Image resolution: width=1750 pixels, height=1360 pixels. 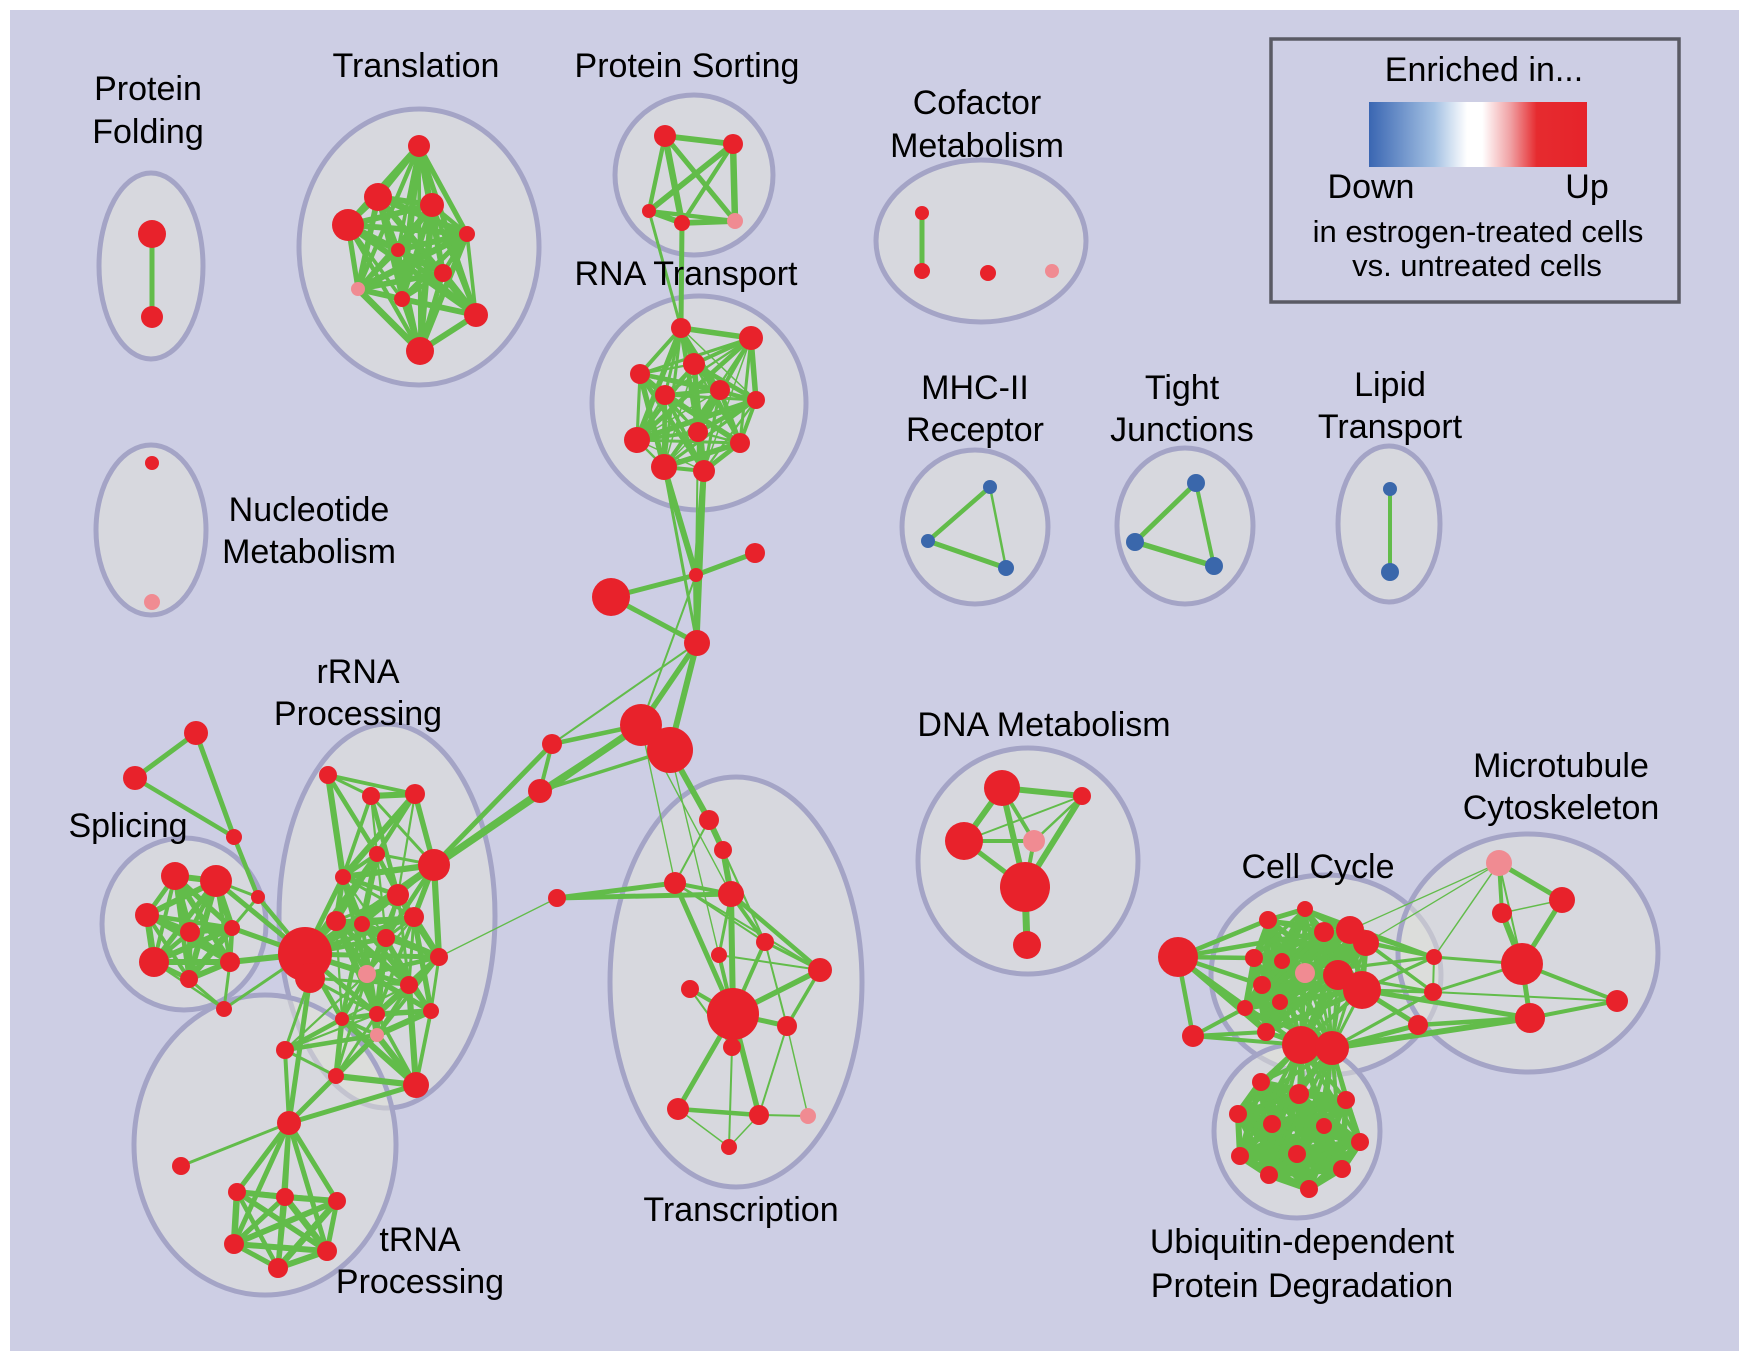 What do you see at coordinates (1478, 231) in the screenshot?
I see `svg-text: in estrogen-treated cells` at bounding box center [1478, 231].